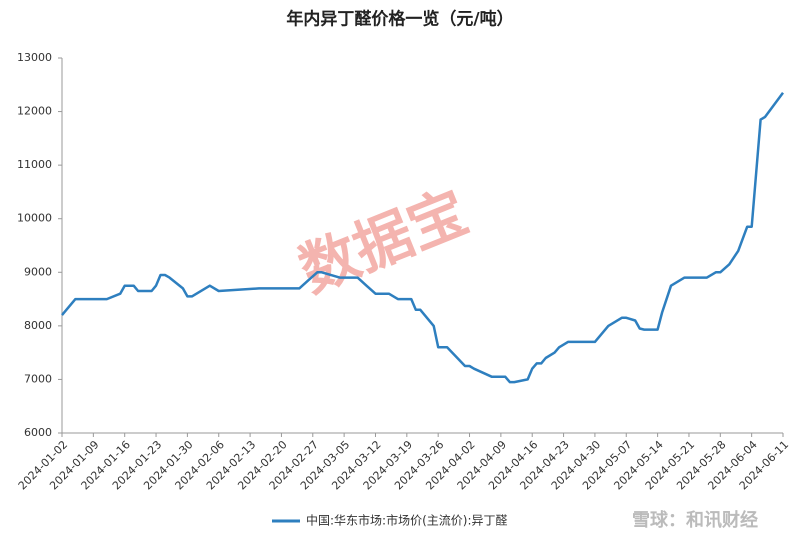 The height and width of the screenshot is (542, 800). What do you see at coordinates (38, 378) in the screenshot?
I see `y-tick-label: 7000` at bounding box center [38, 378].